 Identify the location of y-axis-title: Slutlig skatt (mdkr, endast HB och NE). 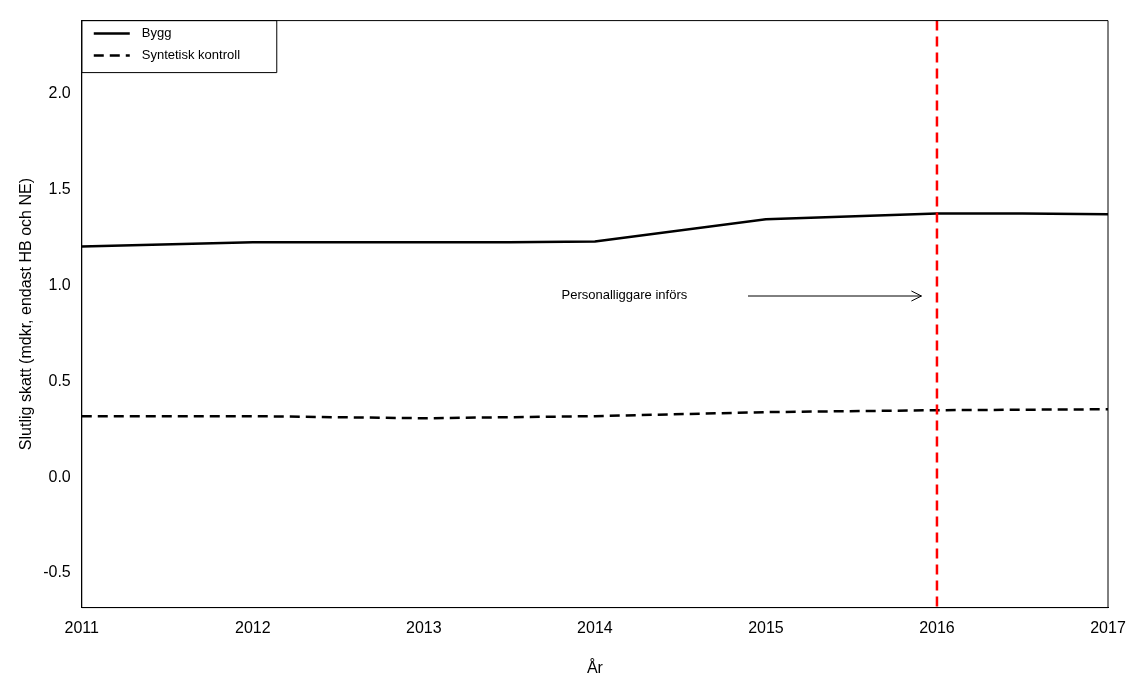
(26, 314).